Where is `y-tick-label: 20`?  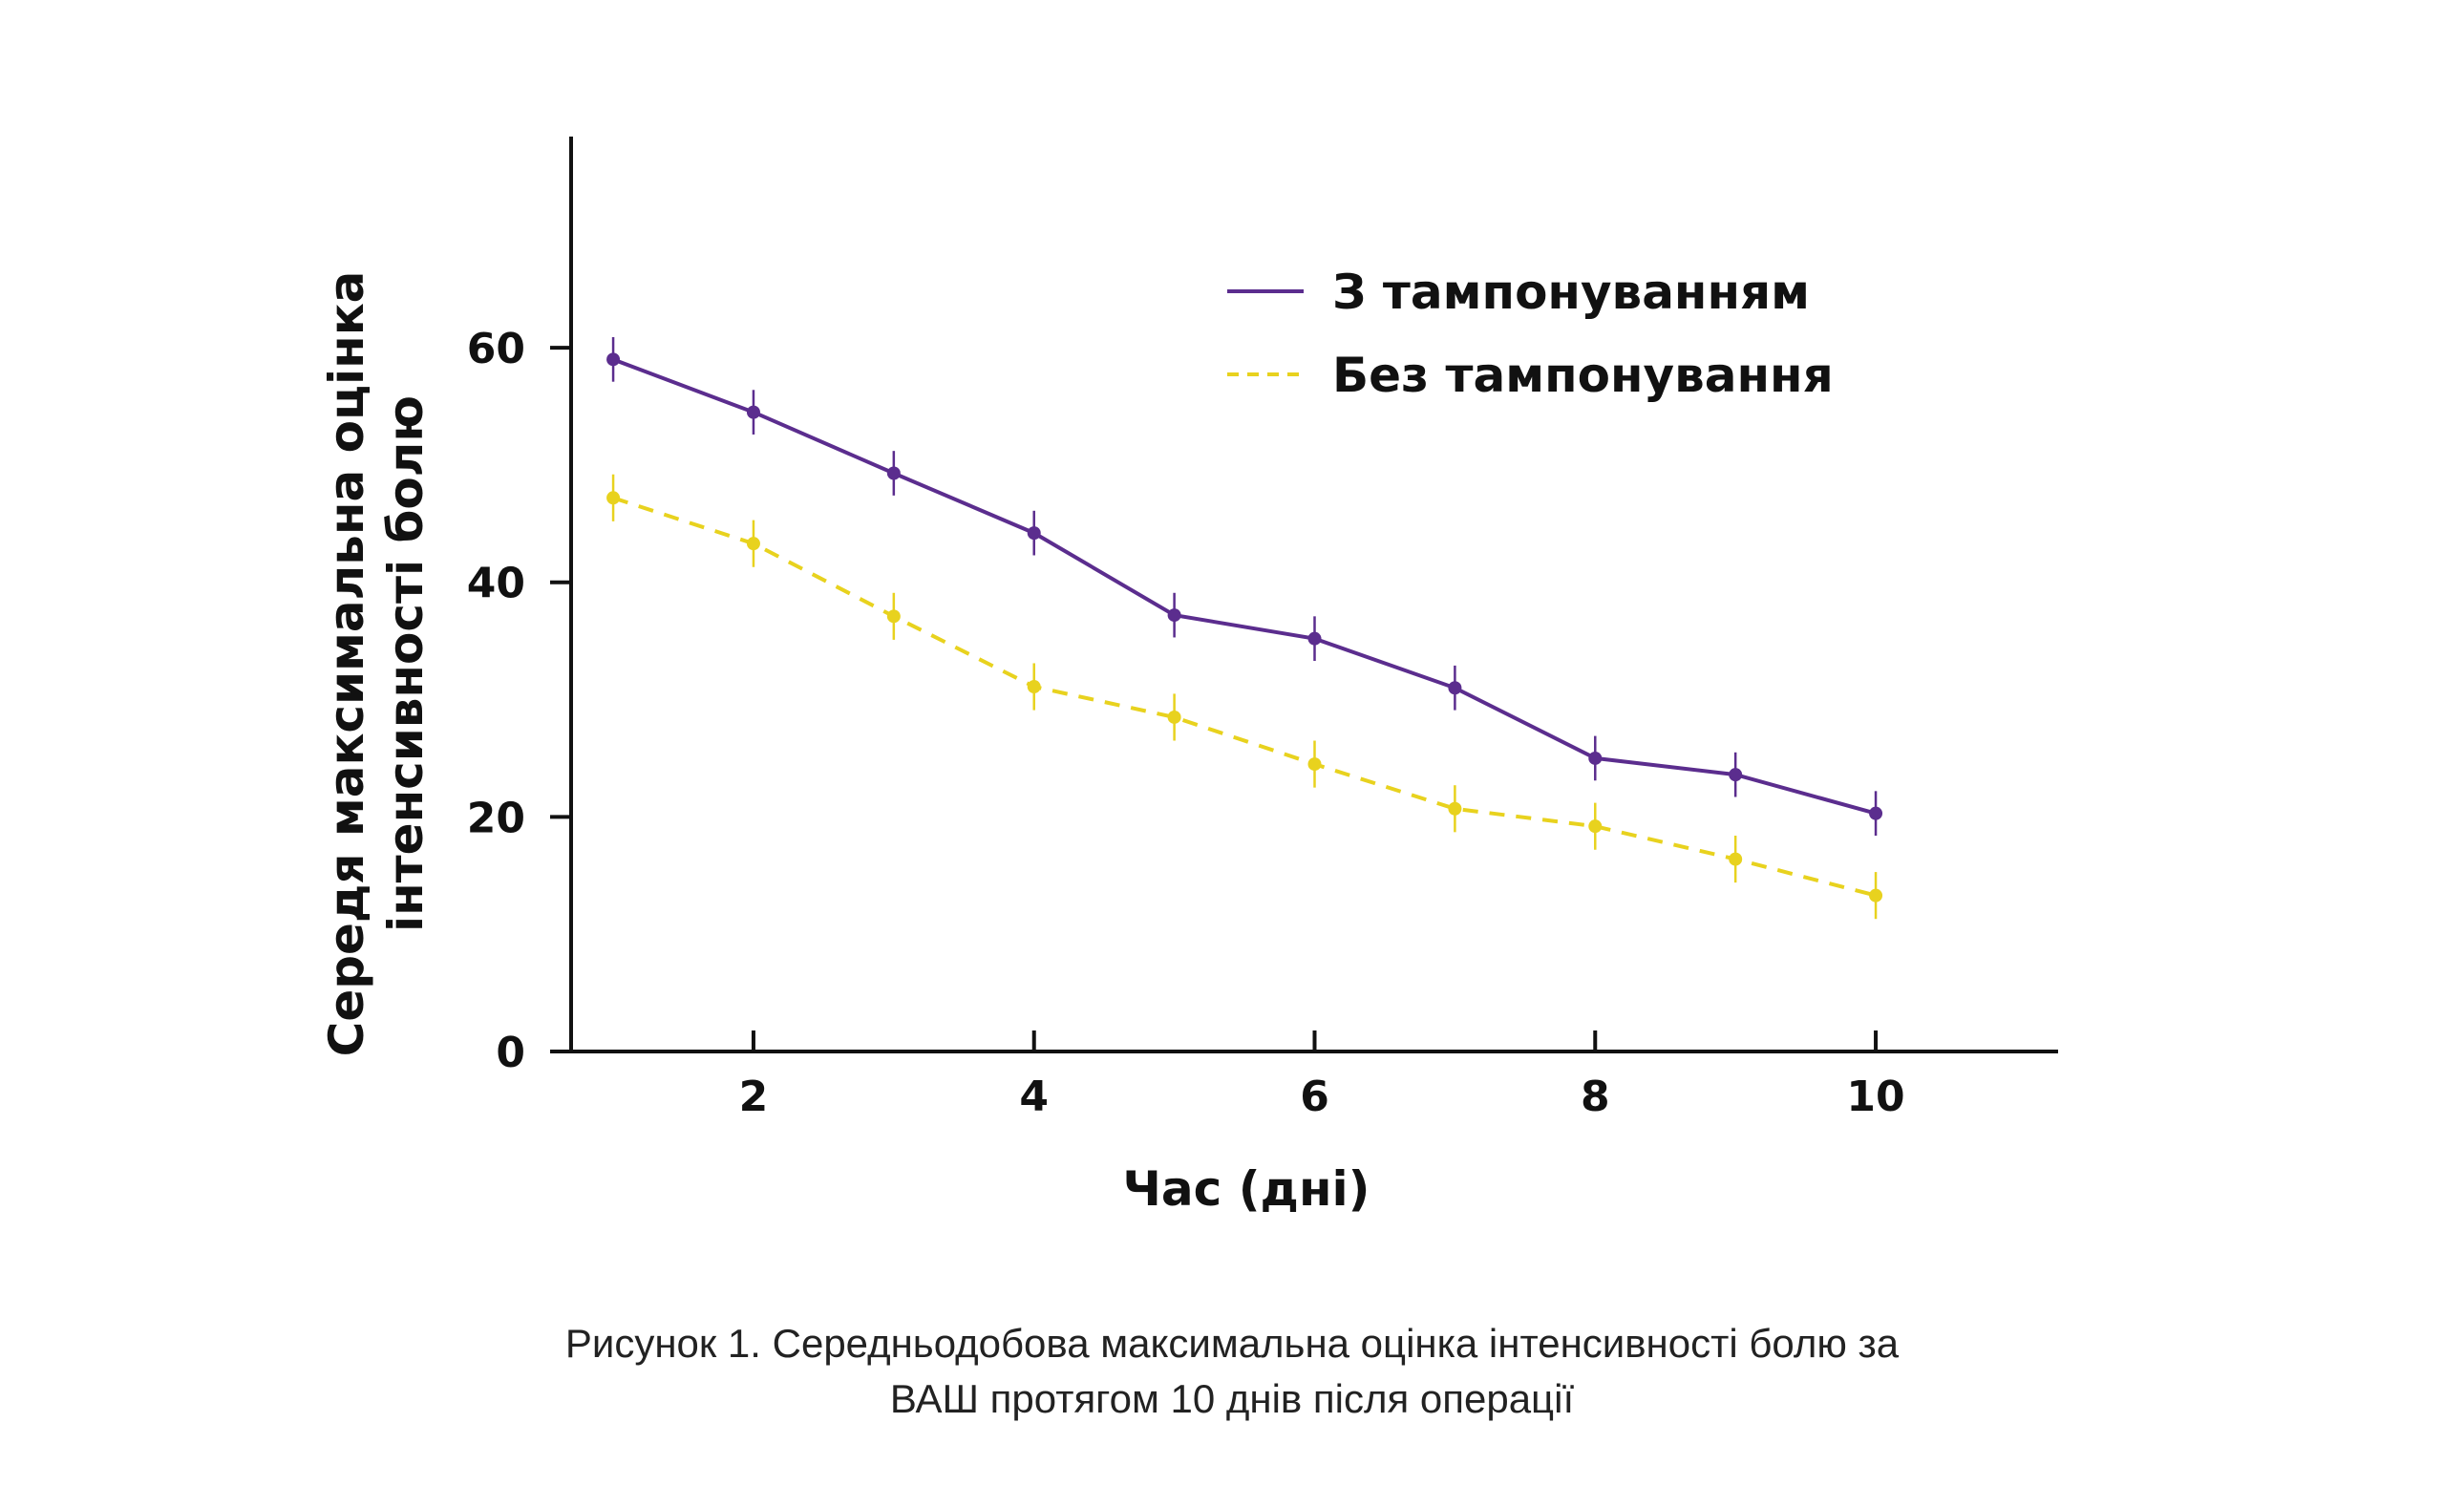
y-tick-label: 20 is located at coordinates (496, 818).